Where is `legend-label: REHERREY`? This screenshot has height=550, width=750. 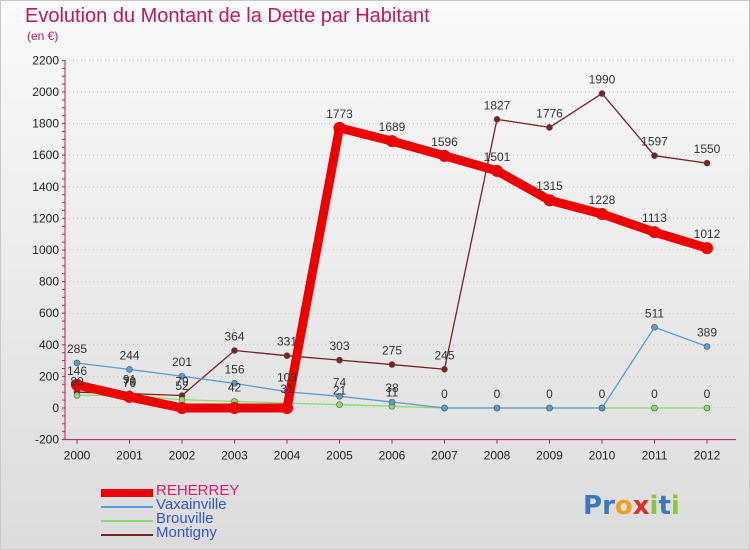 legend-label: REHERREY is located at coordinates (198, 490).